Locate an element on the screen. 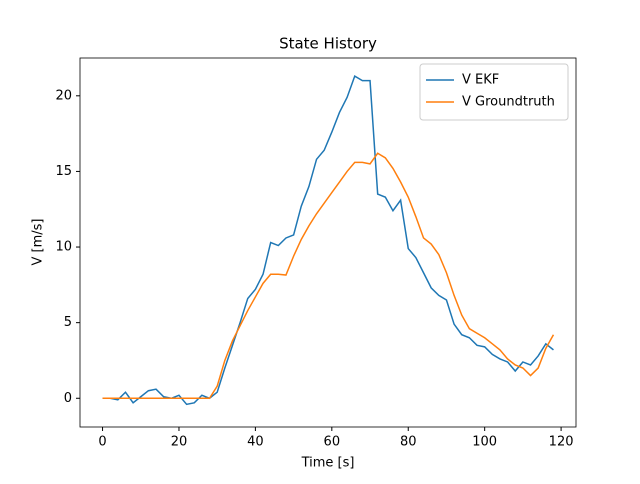  x-tick-label: 60 is located at coordinates (332, 442).